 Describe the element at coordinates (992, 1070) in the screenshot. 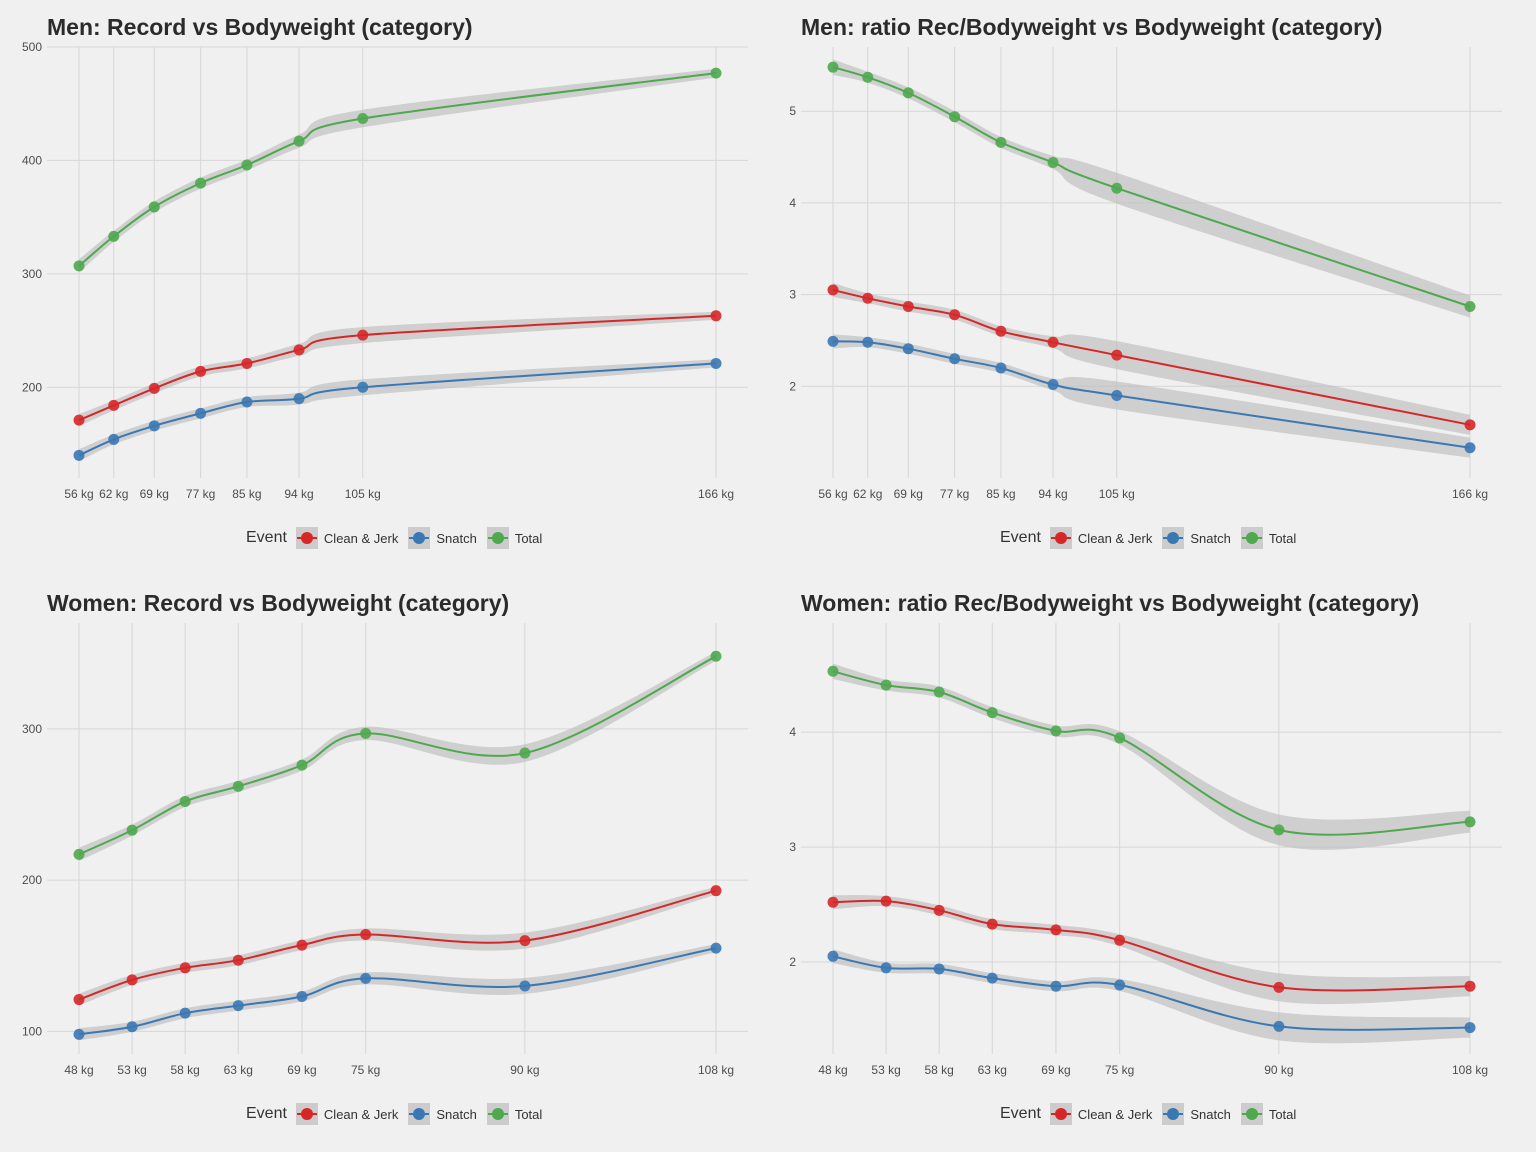

I see `x-tick-label: 63 kg` at that location.